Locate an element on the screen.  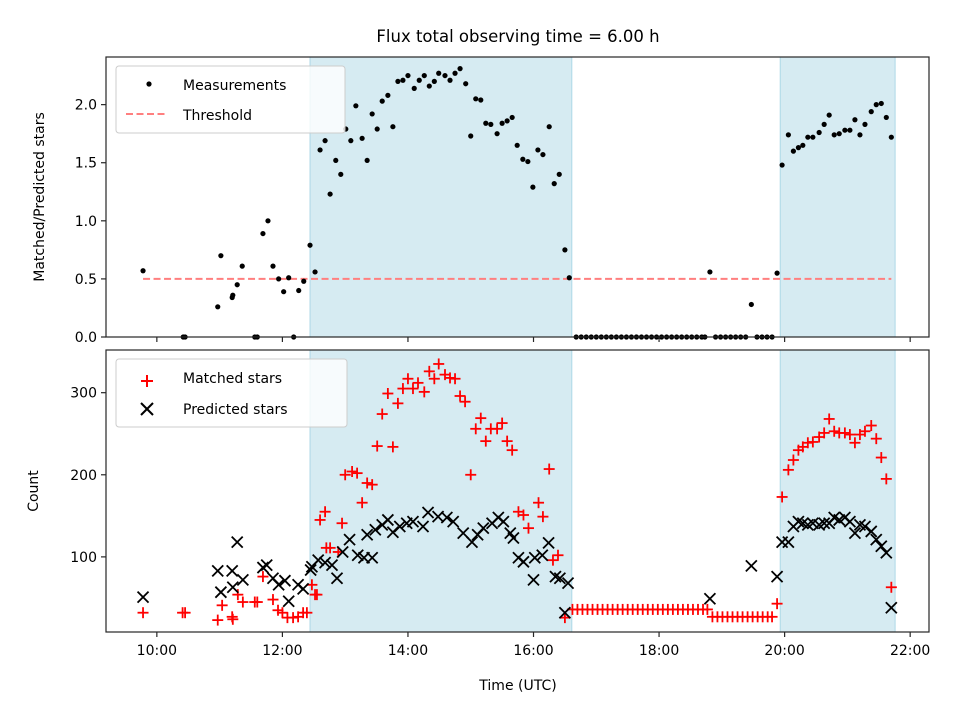
top-legend-box is located at coordinates (230, 99).